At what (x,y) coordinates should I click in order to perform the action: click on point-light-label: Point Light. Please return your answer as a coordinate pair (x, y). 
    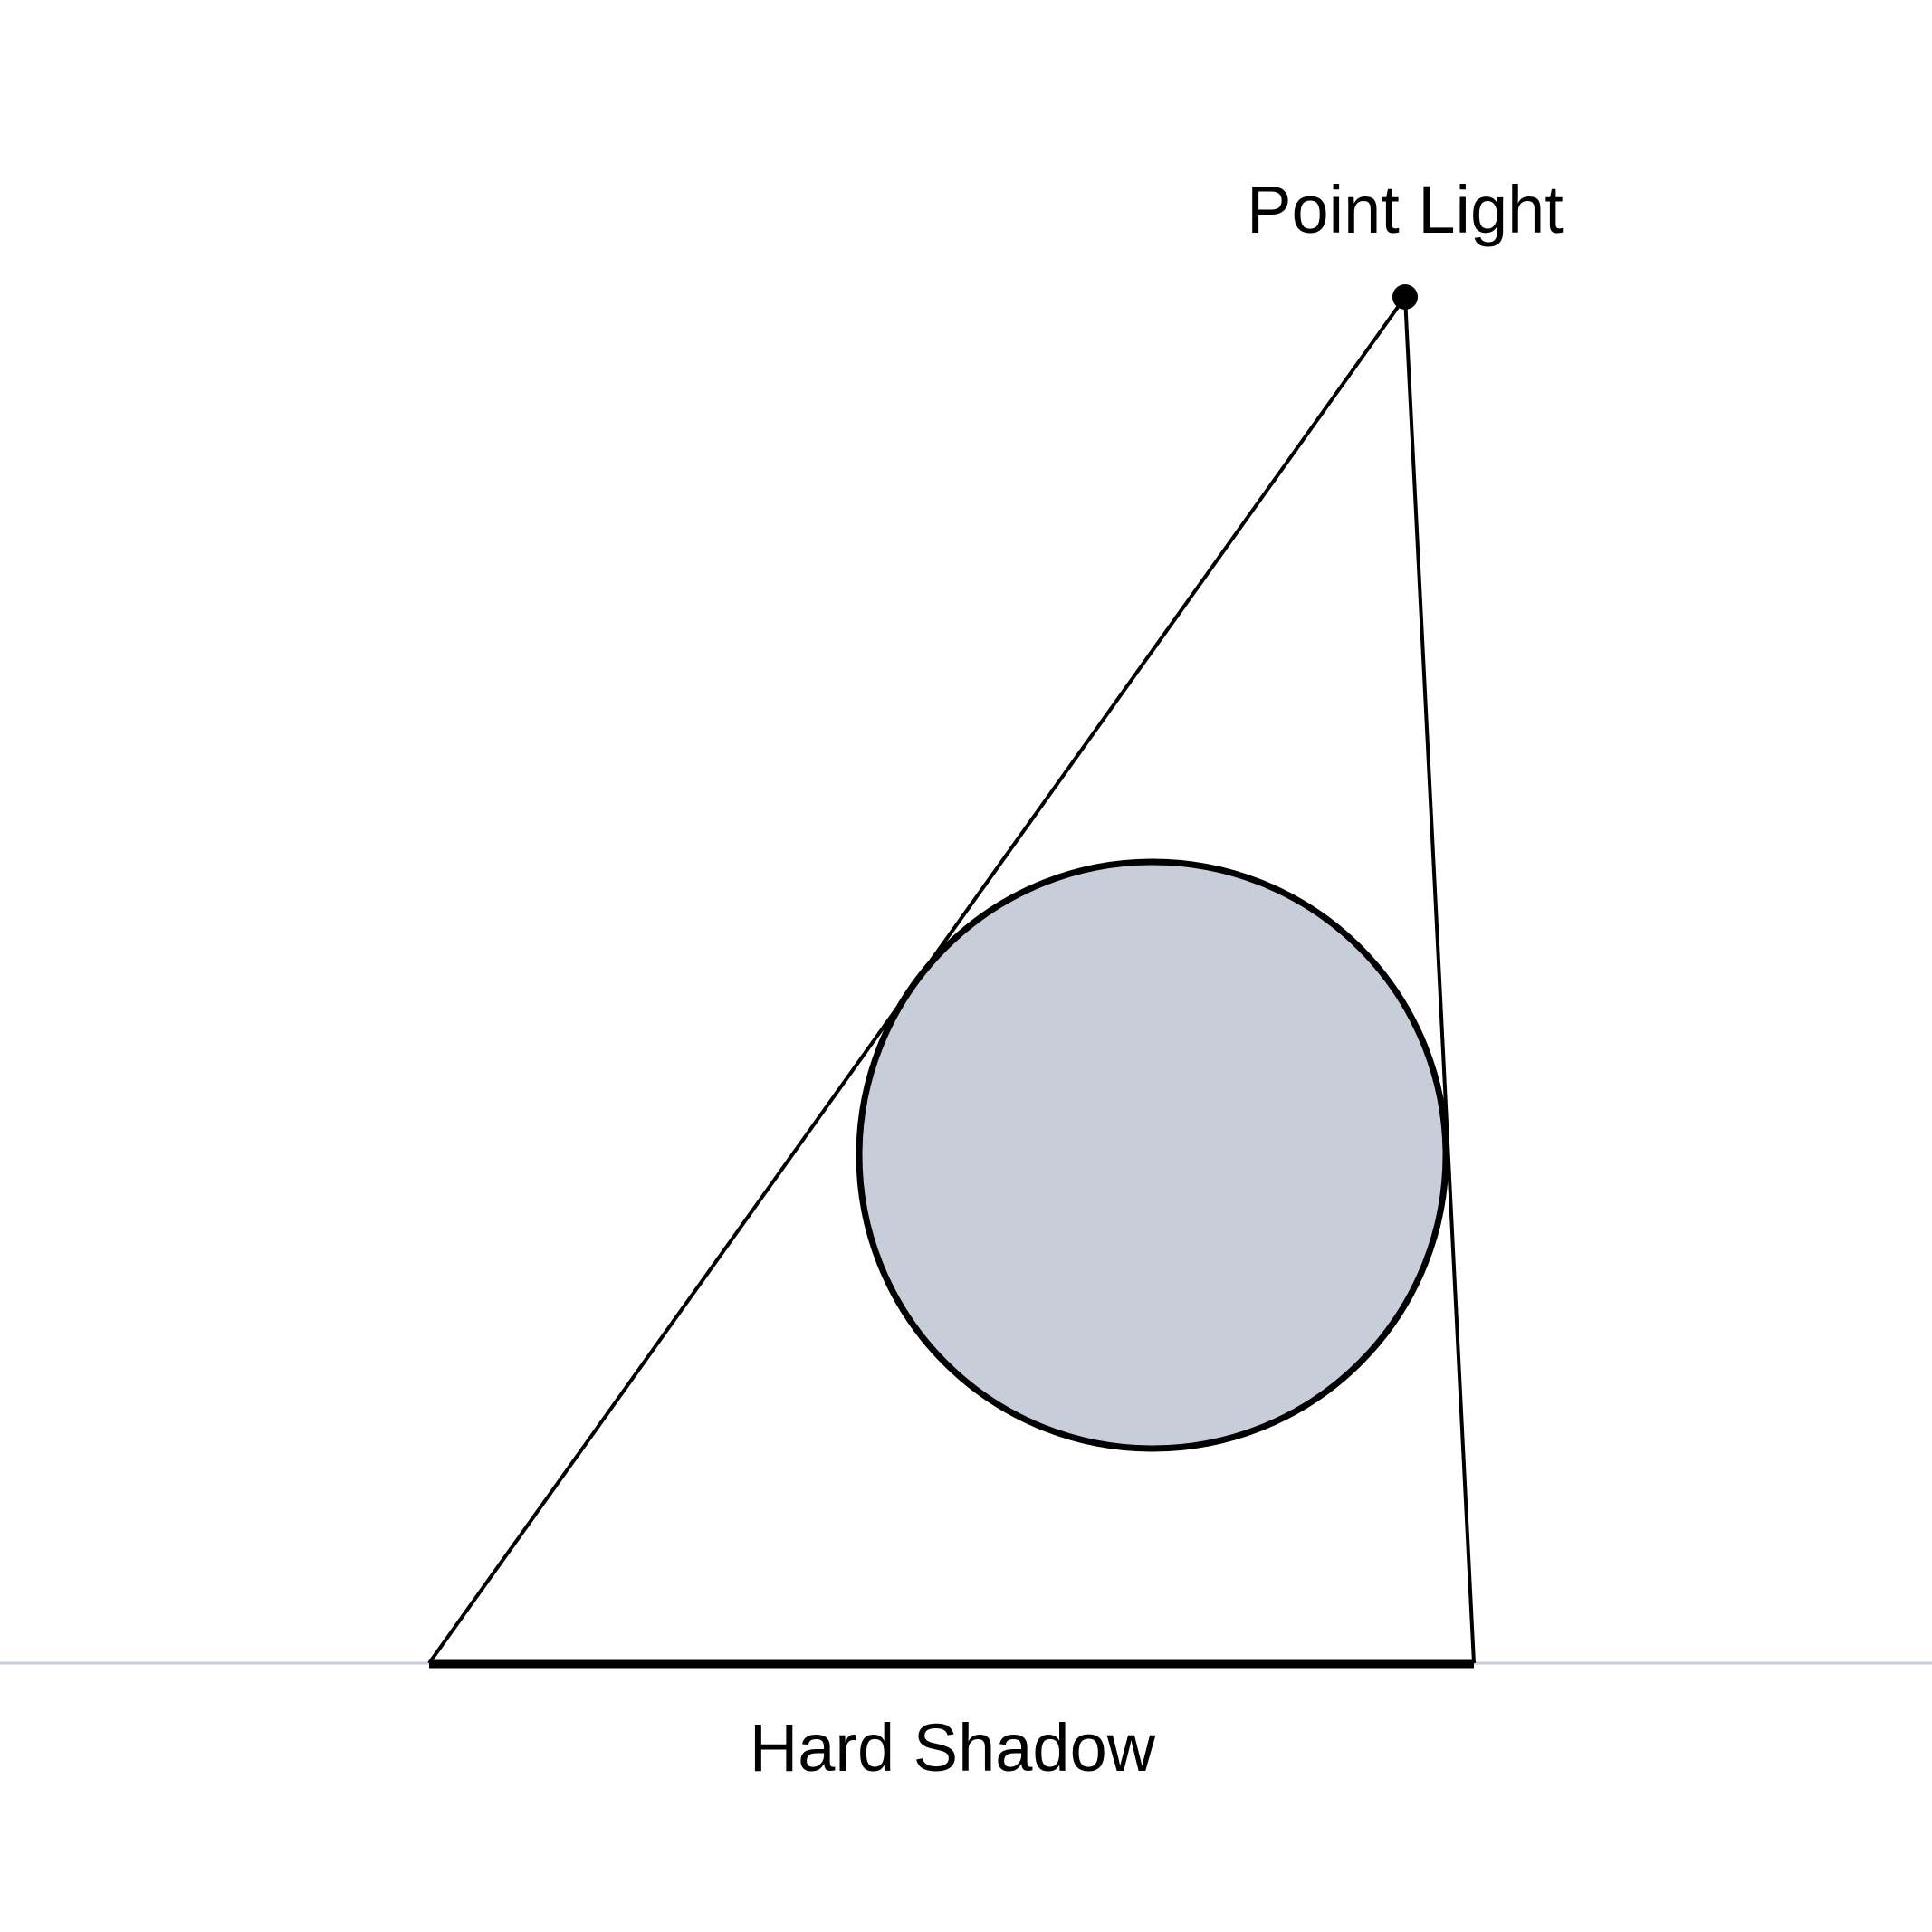
    Looking at the image, I should click on (1405, 209).